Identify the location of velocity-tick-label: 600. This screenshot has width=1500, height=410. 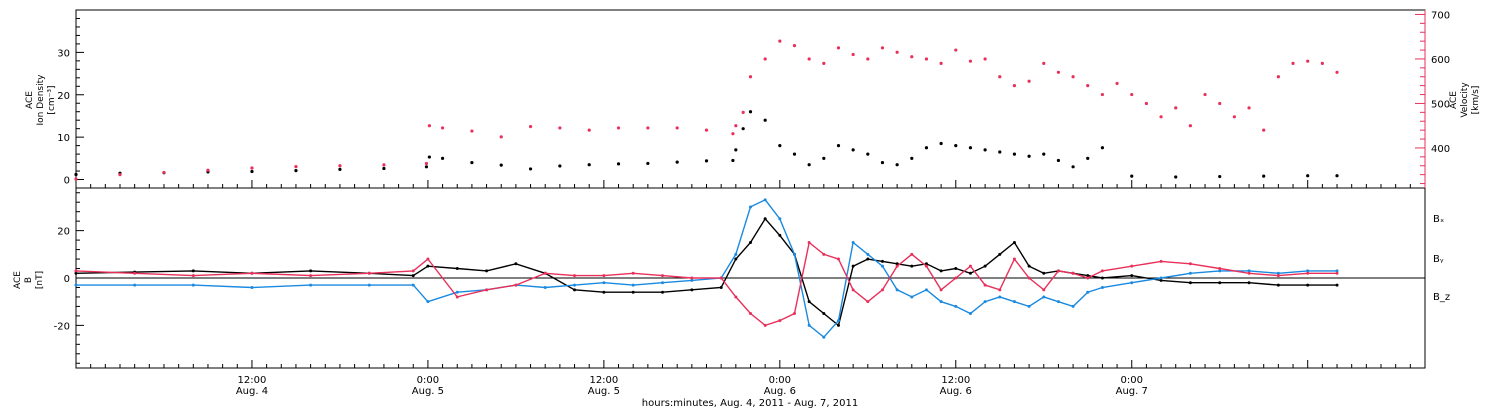
(1440, 60).